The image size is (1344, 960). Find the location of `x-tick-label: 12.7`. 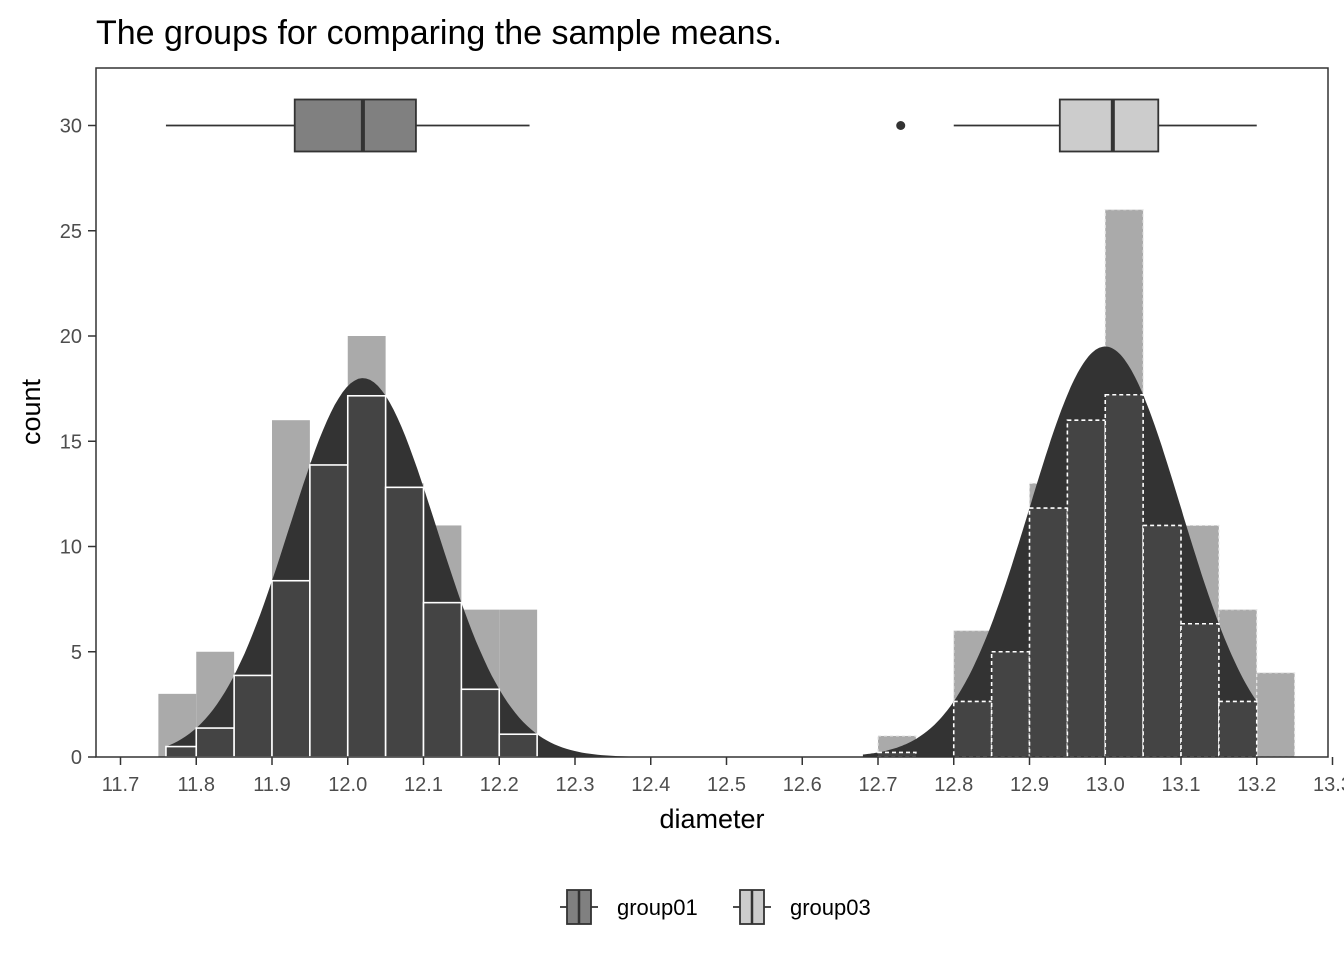

x-tick-label: 12.7 is located at coordinates (878, 785).